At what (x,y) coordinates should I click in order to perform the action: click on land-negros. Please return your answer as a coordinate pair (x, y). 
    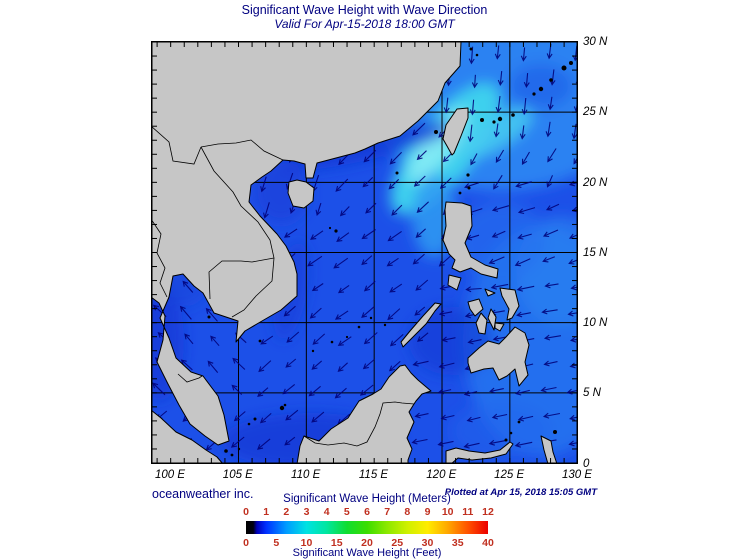
    Looking at the image, I should click on (481, 323).